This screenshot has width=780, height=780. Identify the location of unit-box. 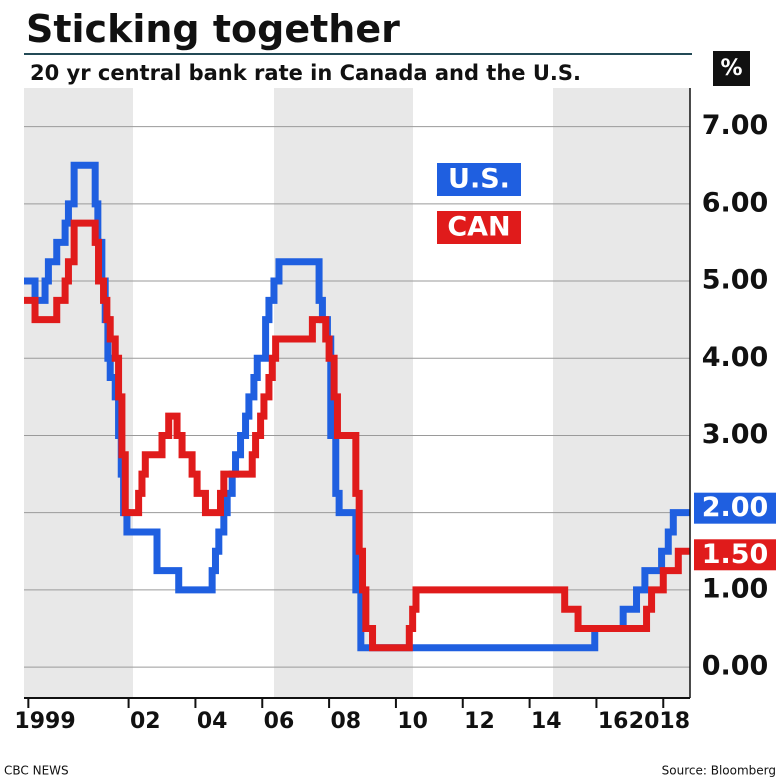
(731, 68).